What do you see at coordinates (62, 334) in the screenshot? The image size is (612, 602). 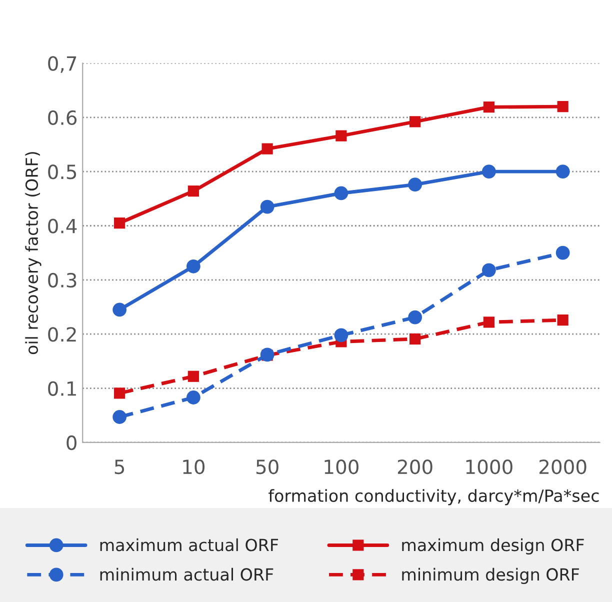 I see `y-tick-label: 0.2` at bounding box center [62, 334].